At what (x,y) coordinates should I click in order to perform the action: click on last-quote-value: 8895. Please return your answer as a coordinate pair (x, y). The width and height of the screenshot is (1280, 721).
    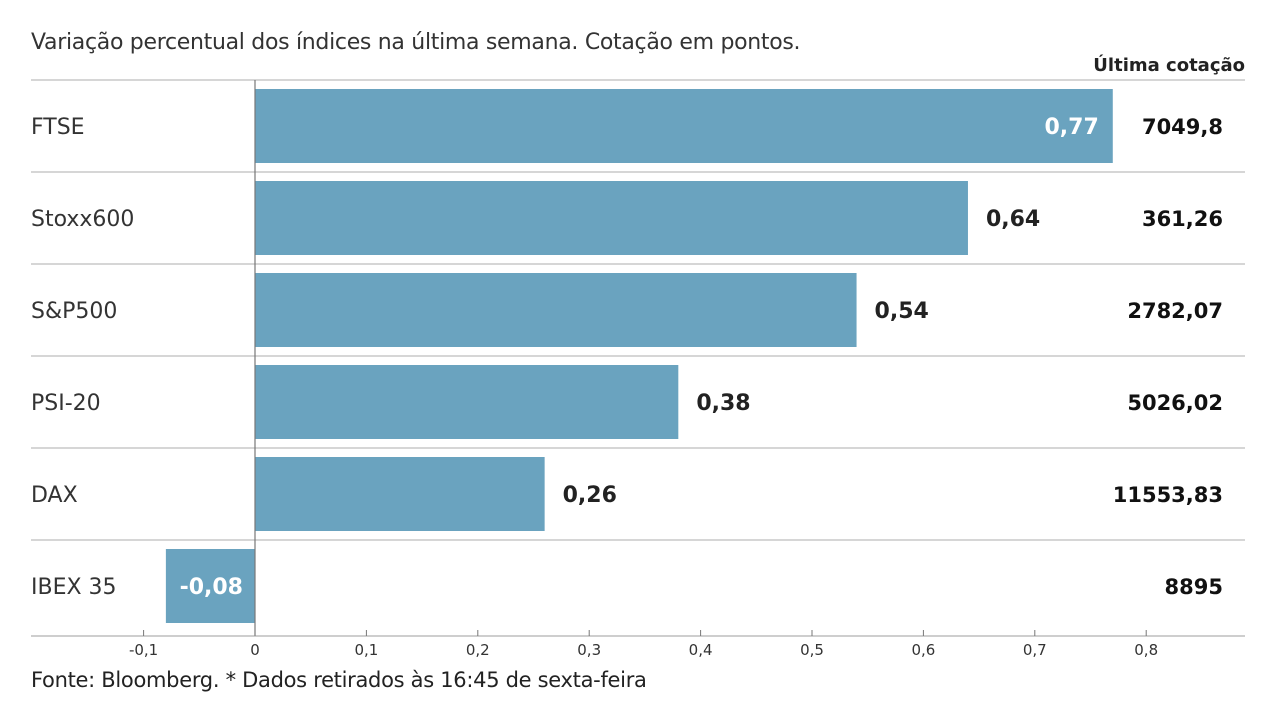
    Looking at the image, I should click on (1194, 587).